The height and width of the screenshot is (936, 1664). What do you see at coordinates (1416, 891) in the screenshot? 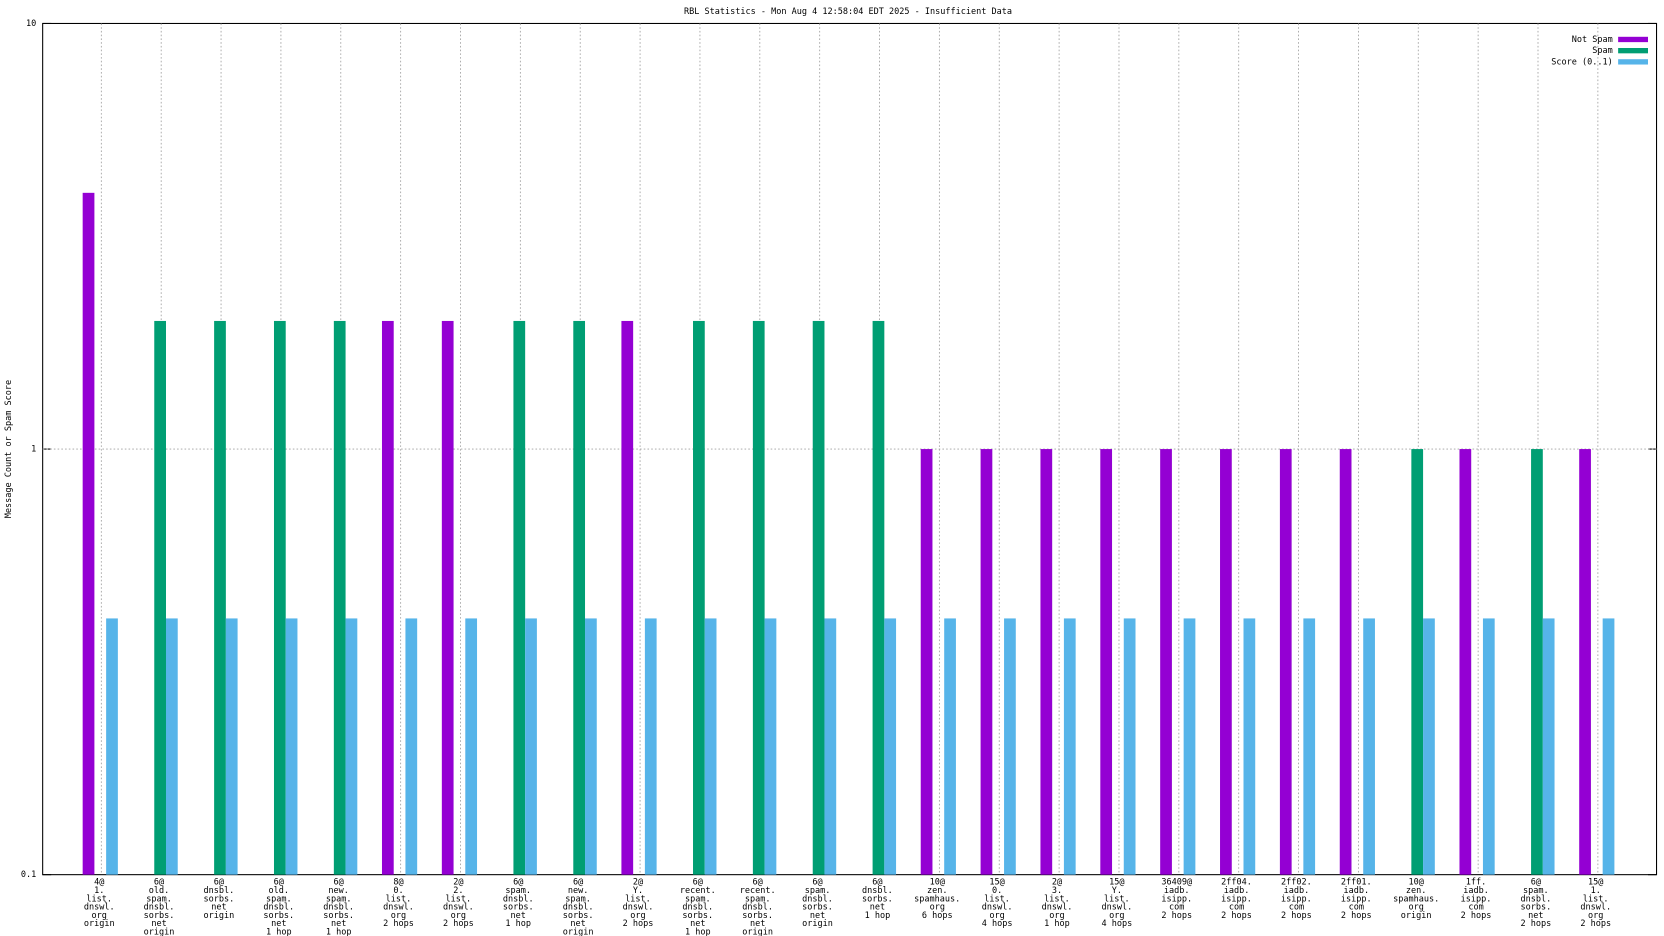
I see `x-tick-label: zen.` at bounding box center [1416, 891].